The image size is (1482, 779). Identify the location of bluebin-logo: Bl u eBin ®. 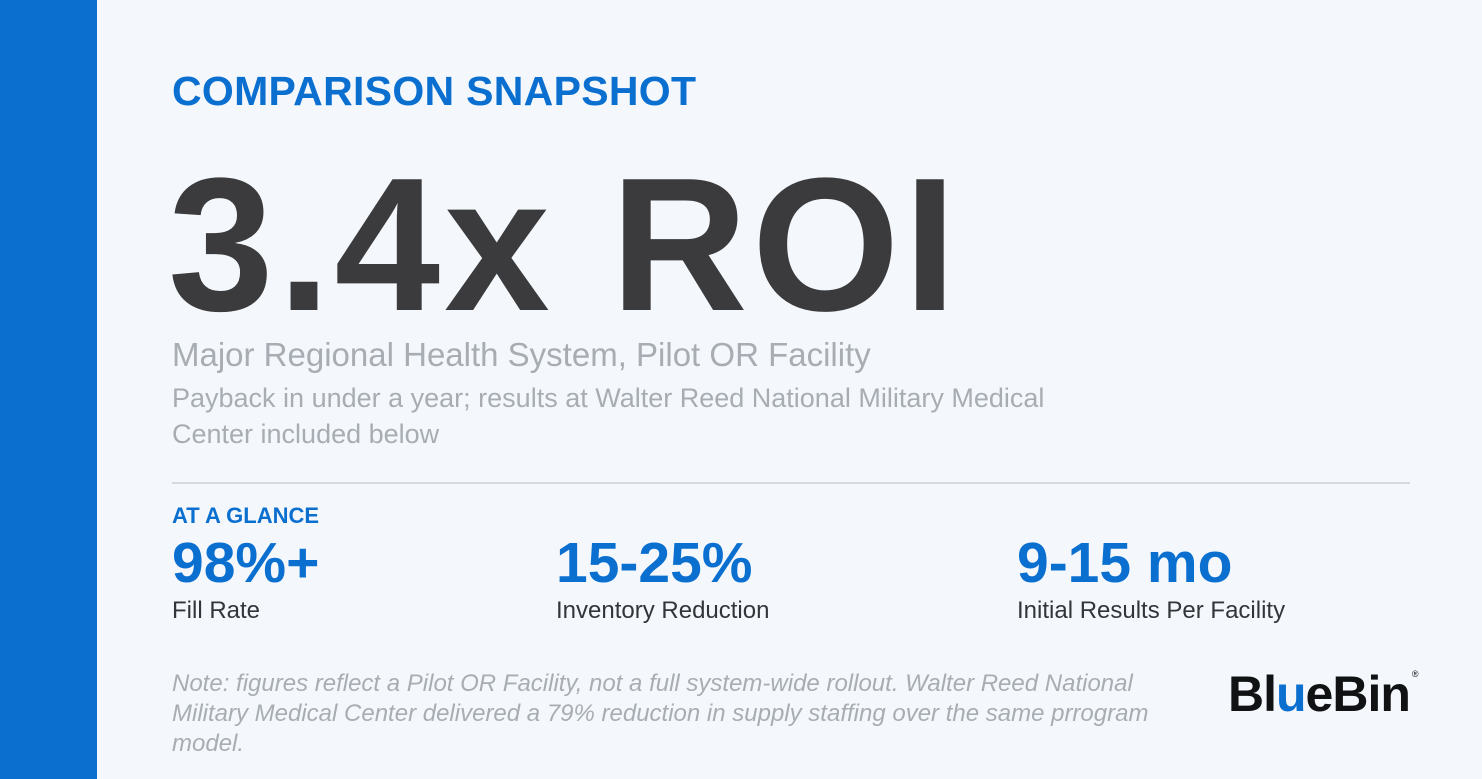
(1323, 694).